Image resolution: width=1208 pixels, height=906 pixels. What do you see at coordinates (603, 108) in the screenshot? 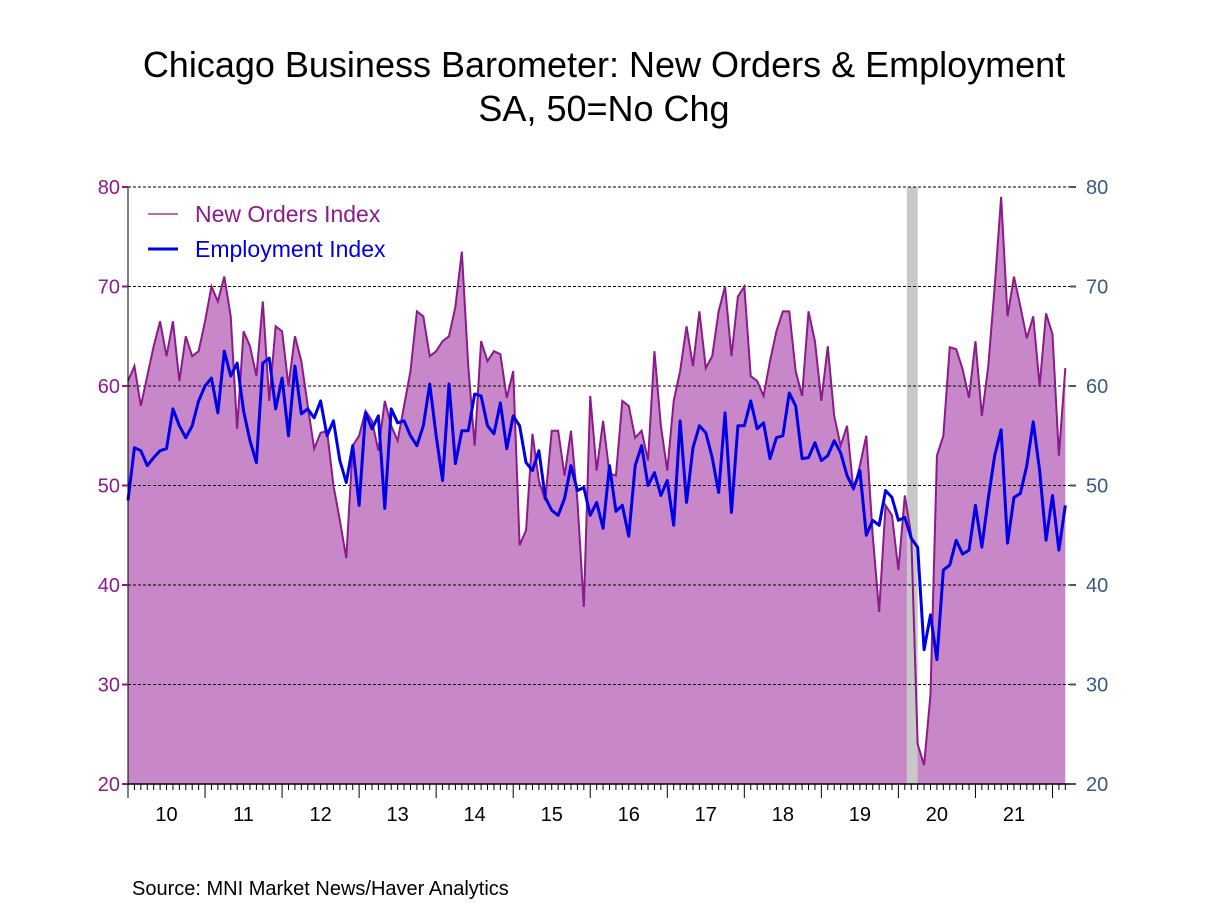
I see `chart-subtitle: SA, 50=No Chg` at bounding box center [603, 108].